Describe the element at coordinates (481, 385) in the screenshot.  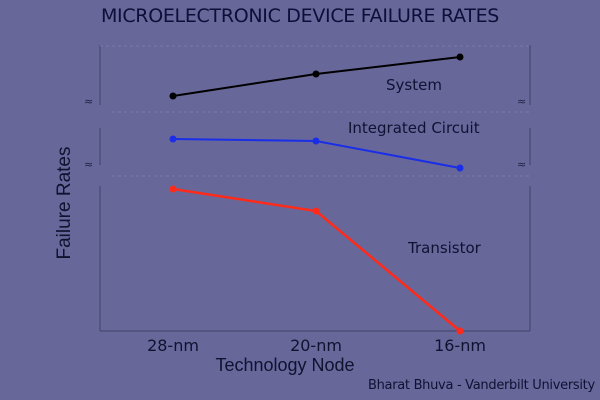
I see `credit-text: Bharat Bhuva - Vanderbilt University` at that location.